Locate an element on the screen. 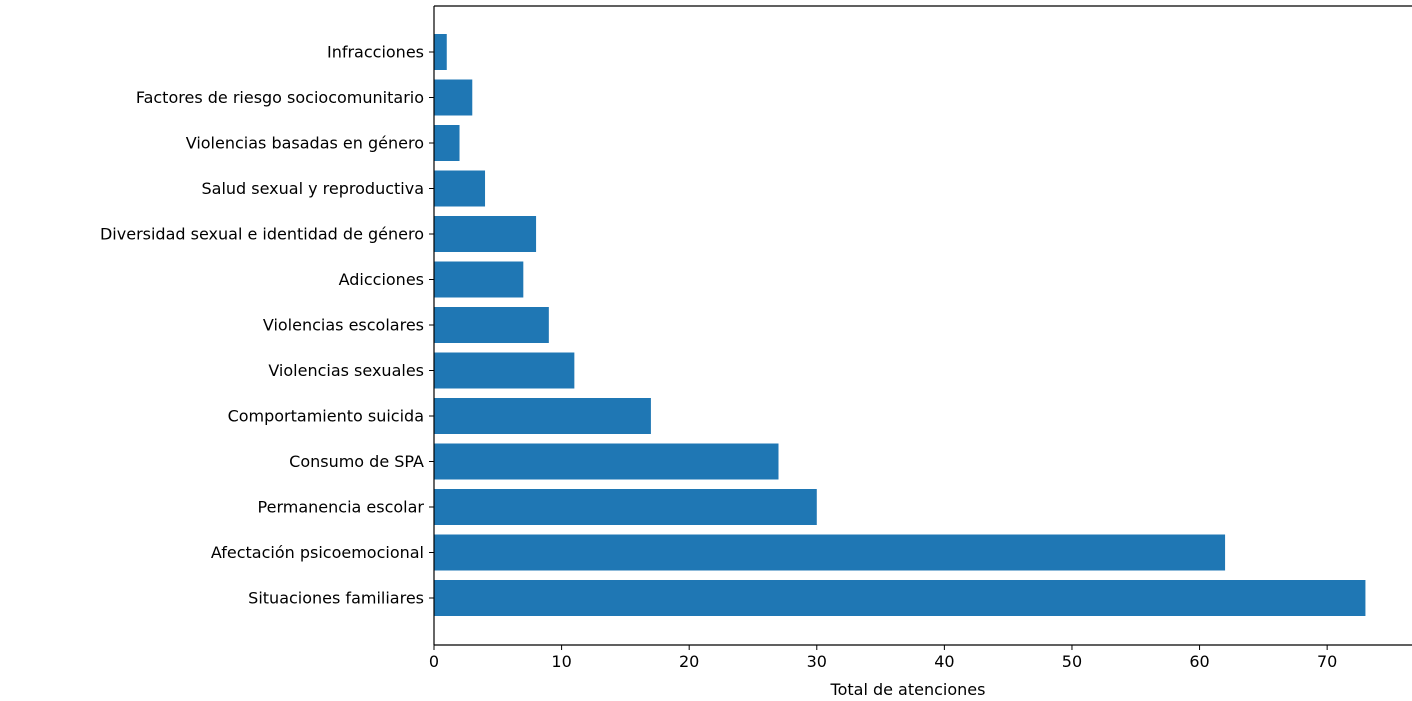  bar-factores-de-riesgo-sociocomunitario is located at coordinates (453, 97).